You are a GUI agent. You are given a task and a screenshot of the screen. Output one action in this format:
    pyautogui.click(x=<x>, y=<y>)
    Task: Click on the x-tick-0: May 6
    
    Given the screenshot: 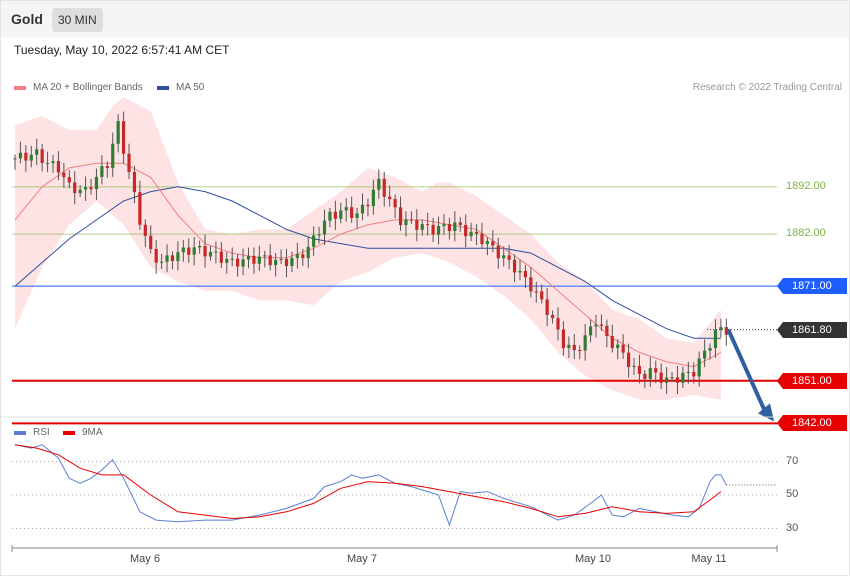 What is the action you would take?
    pyautogui.click(x=145, y=559)
    